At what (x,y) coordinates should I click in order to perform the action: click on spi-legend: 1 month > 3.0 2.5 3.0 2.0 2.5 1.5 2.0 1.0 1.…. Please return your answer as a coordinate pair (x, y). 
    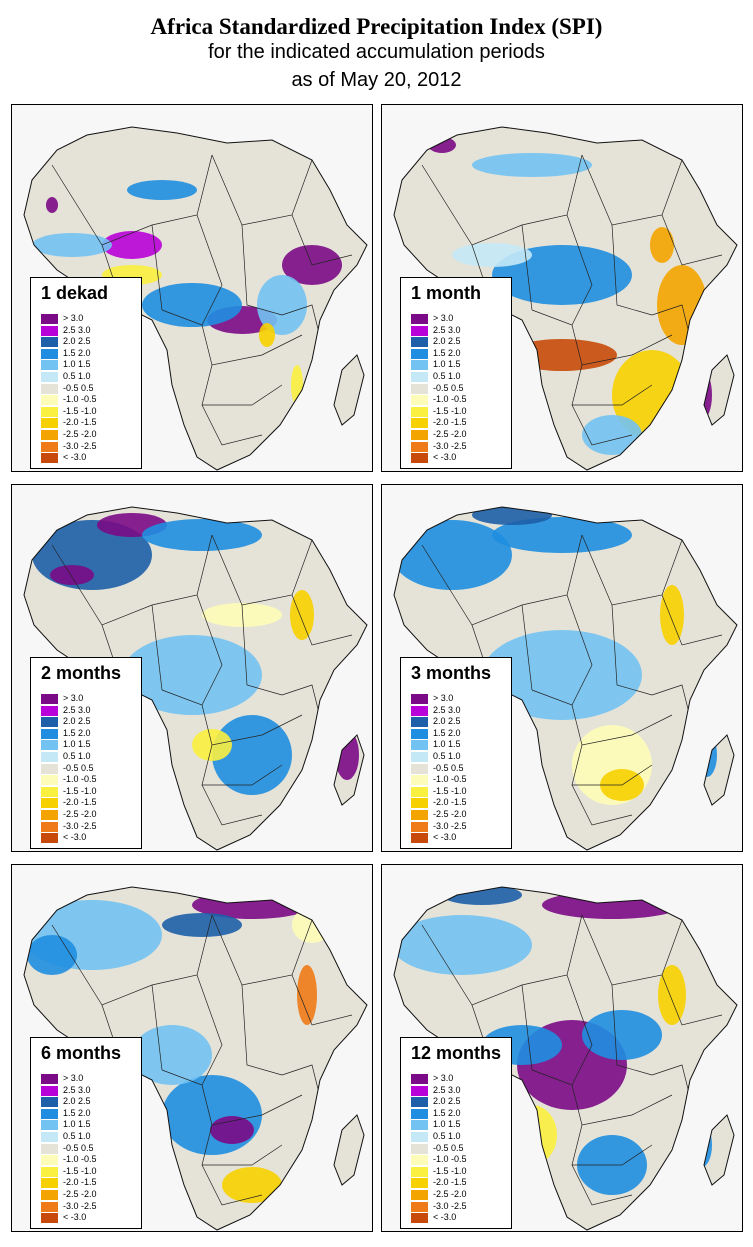
    Looking at the image, I should click on (456, 373).